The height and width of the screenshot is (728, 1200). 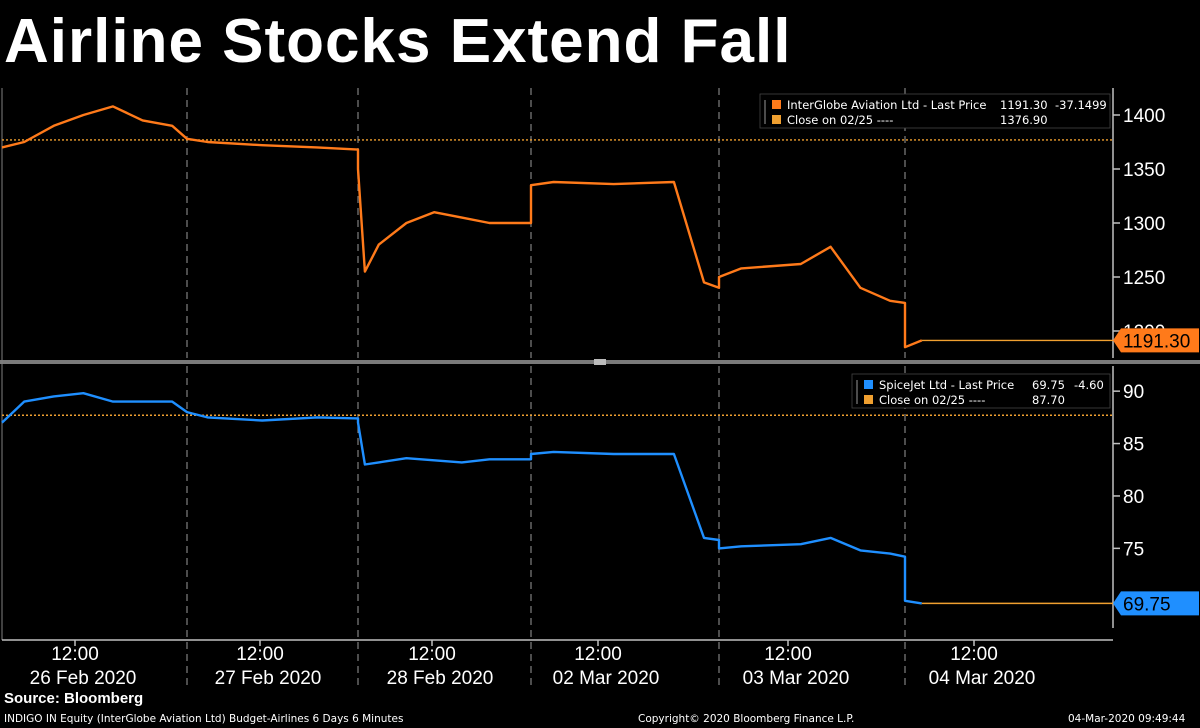 I want to click on x-date-label-2: 28 Feb 2020, so click(x=440, y=678).